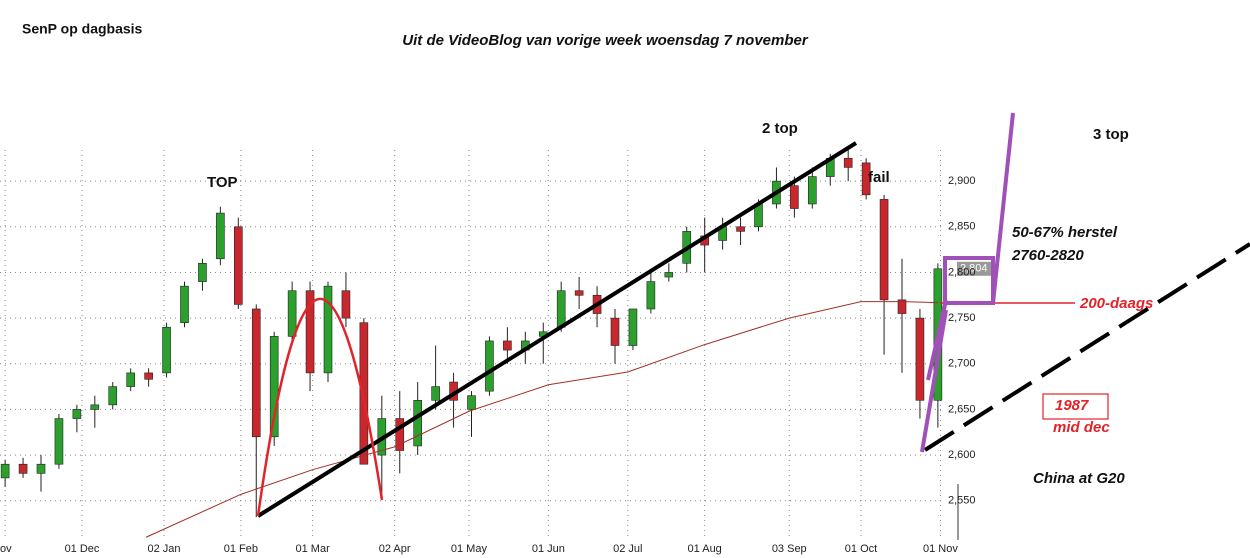  I want to click on x-tick-label: 01 Aug, so click(705, 549).